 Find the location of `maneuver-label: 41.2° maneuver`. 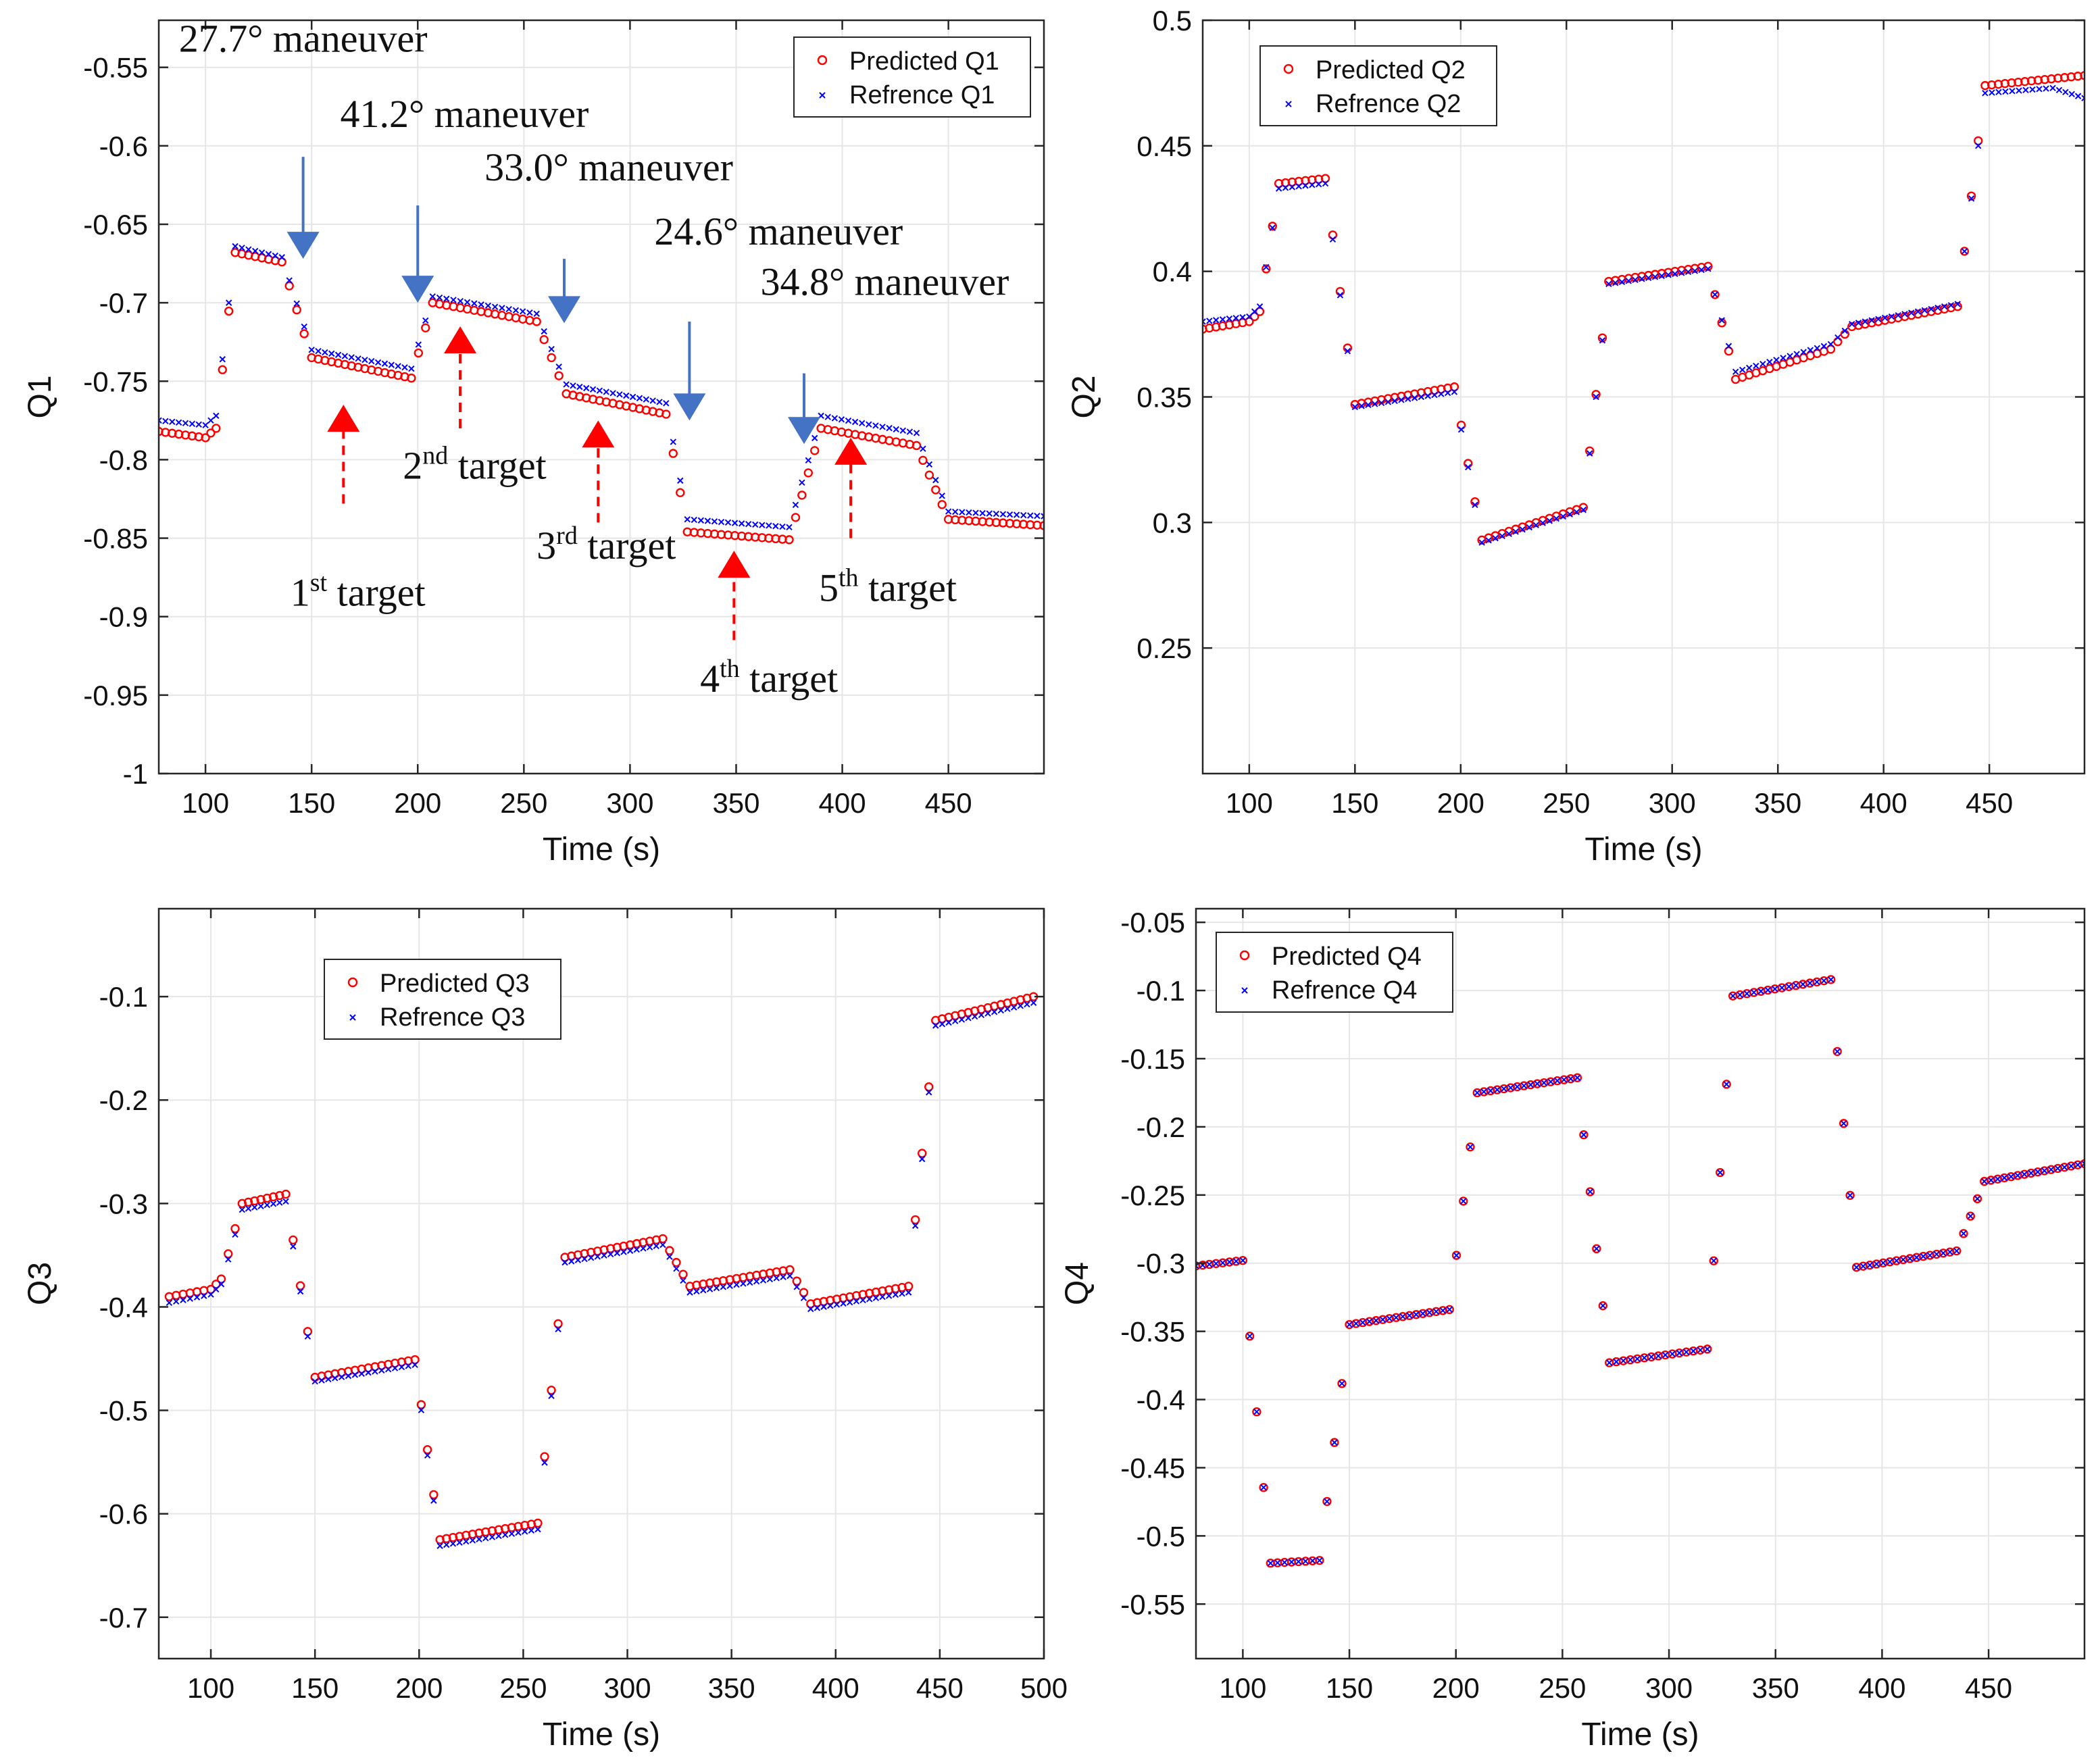

maneuver-label: 41.2° maneuver is located at coordinates (464, 114).